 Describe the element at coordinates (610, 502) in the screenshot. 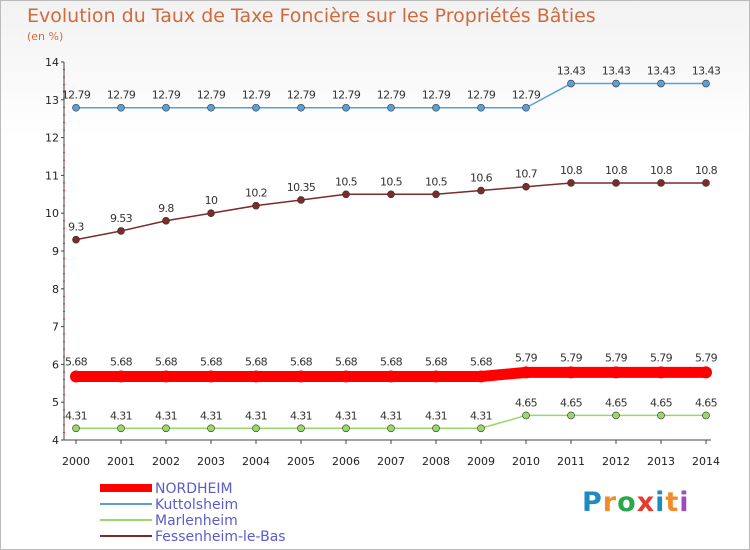

I see `logo-letter: r` at that location.